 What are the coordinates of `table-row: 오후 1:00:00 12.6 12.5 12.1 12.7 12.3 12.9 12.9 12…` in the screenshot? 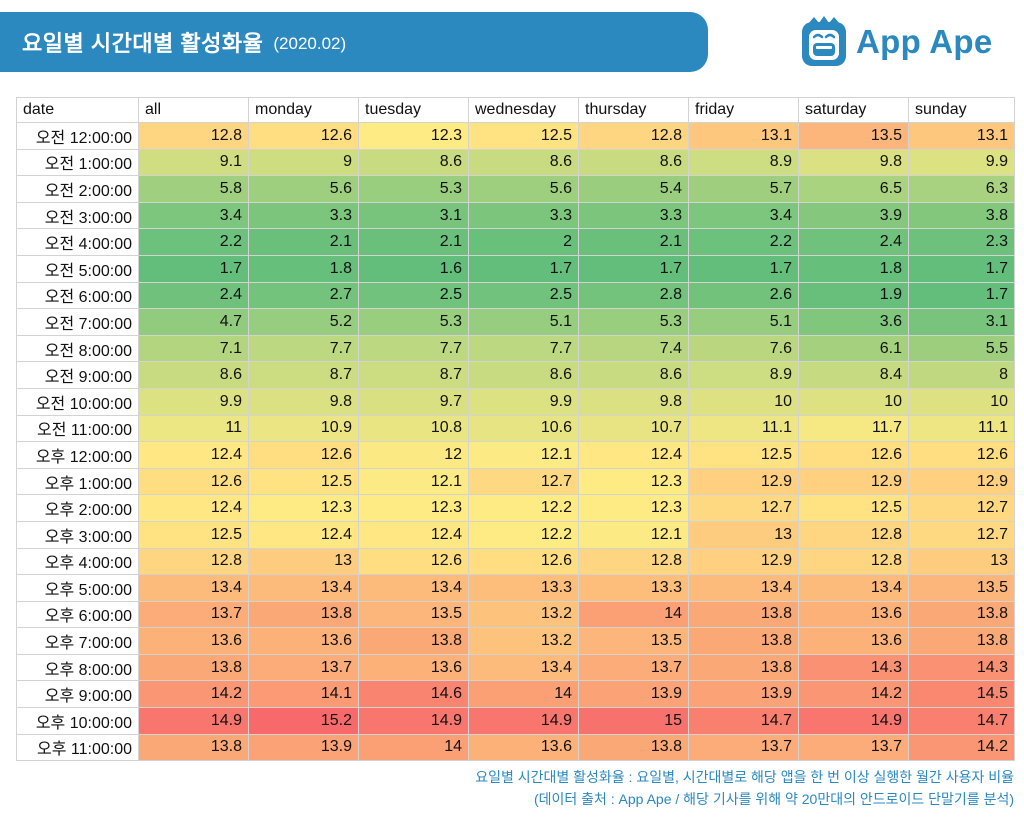 It's located at (515, 481).